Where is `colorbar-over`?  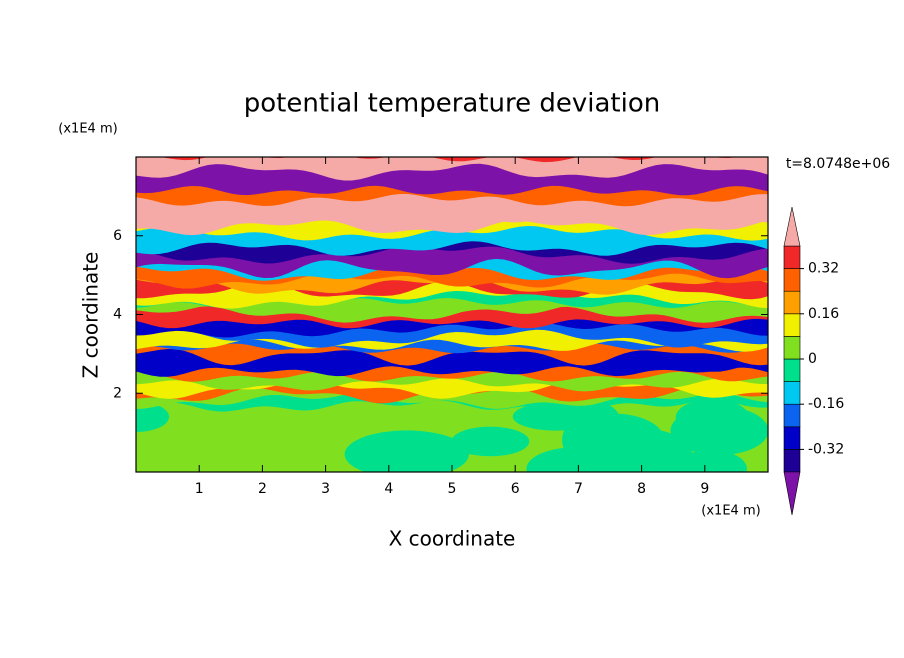
colorbar-over is located at coordinates (792, 226).